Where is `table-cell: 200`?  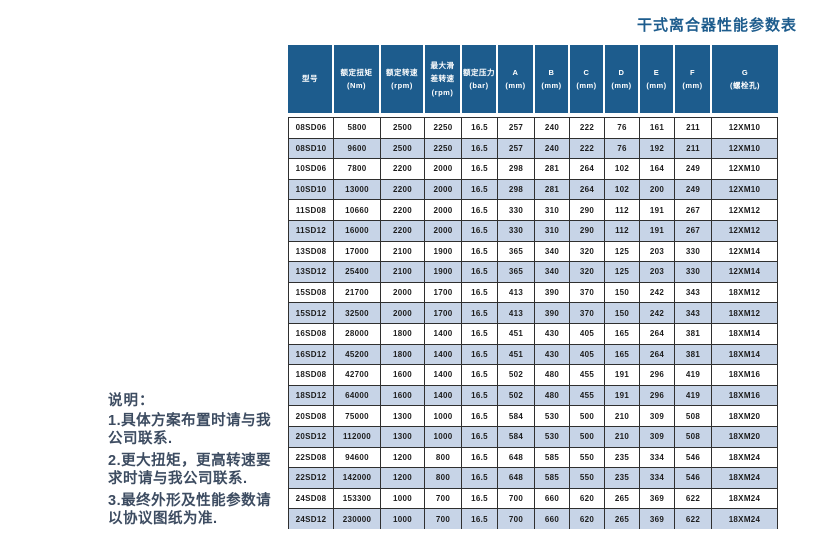
table-cell: 200 is located at coordinates (657, 189).